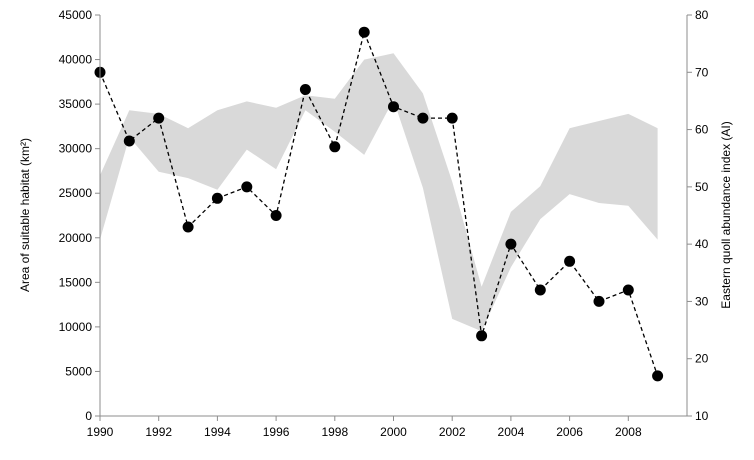 Image resolution: width=754 pixels, height=460 pixels. Describe the element at coordinates (511, 432) in the screenshot. I see `x-tick-label: 2004` at that location.